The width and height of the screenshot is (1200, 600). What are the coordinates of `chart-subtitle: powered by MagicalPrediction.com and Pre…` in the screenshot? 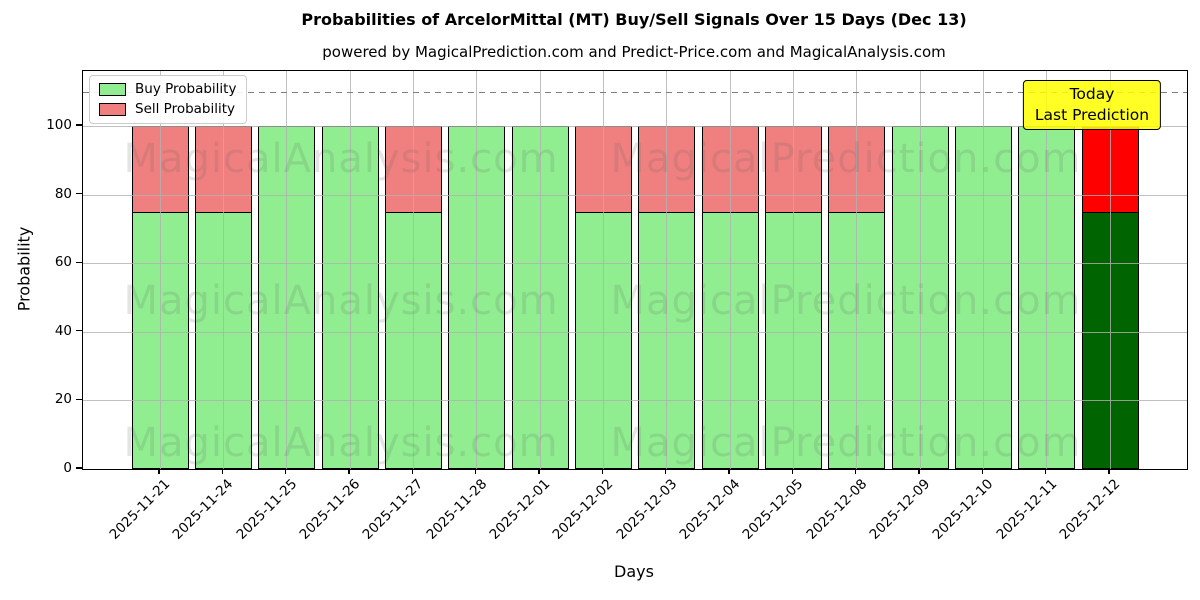 It's located at (634, 52).